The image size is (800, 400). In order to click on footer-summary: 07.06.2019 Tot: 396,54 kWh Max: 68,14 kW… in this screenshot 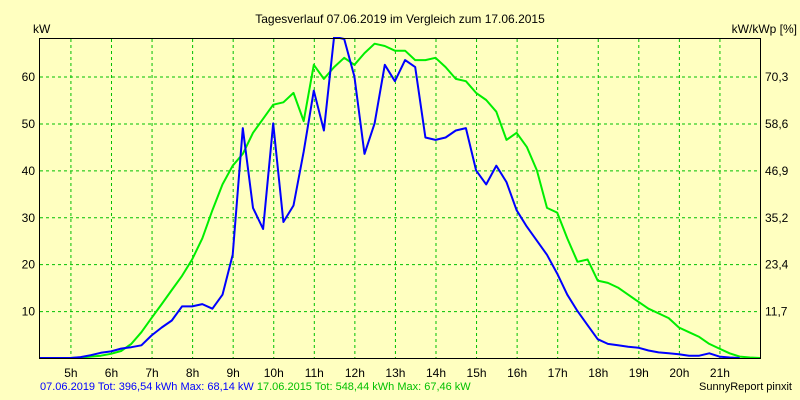, I will do `click(255, 387)`.